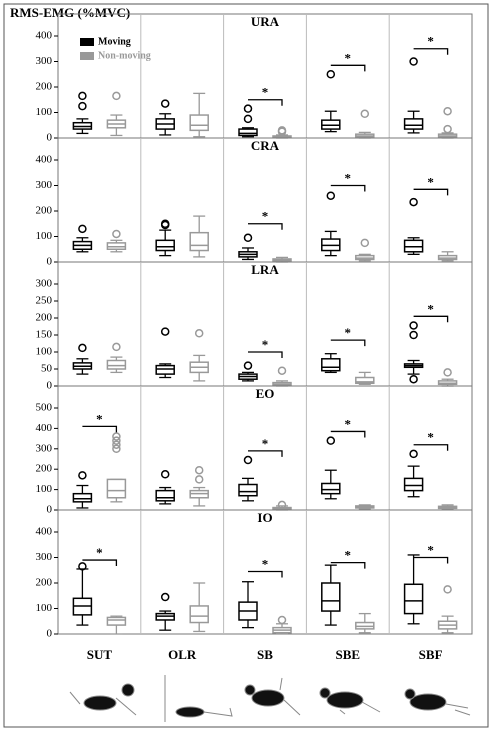 The height and width of the screenshot is (731, 492). I want to click on y-tick-label: 400, so click(44, 532).